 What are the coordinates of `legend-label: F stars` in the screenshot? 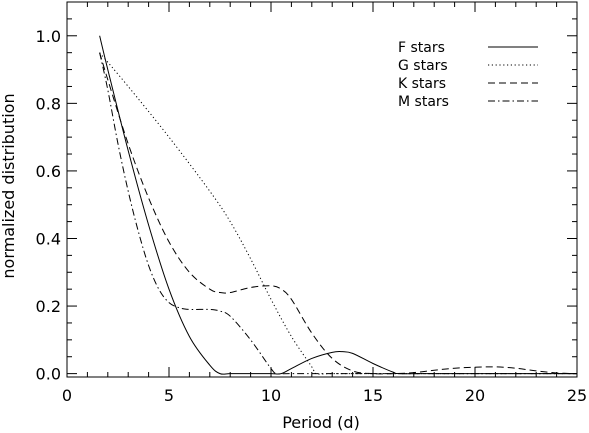 It's located at (421, 48).